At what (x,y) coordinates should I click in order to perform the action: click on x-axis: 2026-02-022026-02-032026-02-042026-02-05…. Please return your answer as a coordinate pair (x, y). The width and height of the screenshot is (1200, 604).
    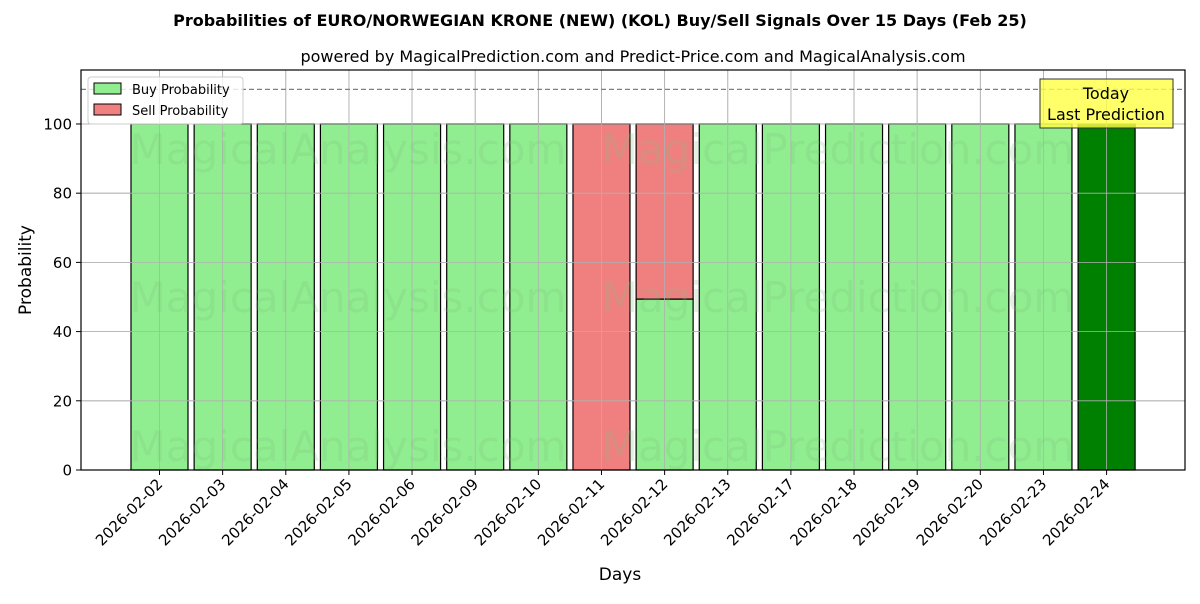
    Looking at the image, I should click on (602, 509).